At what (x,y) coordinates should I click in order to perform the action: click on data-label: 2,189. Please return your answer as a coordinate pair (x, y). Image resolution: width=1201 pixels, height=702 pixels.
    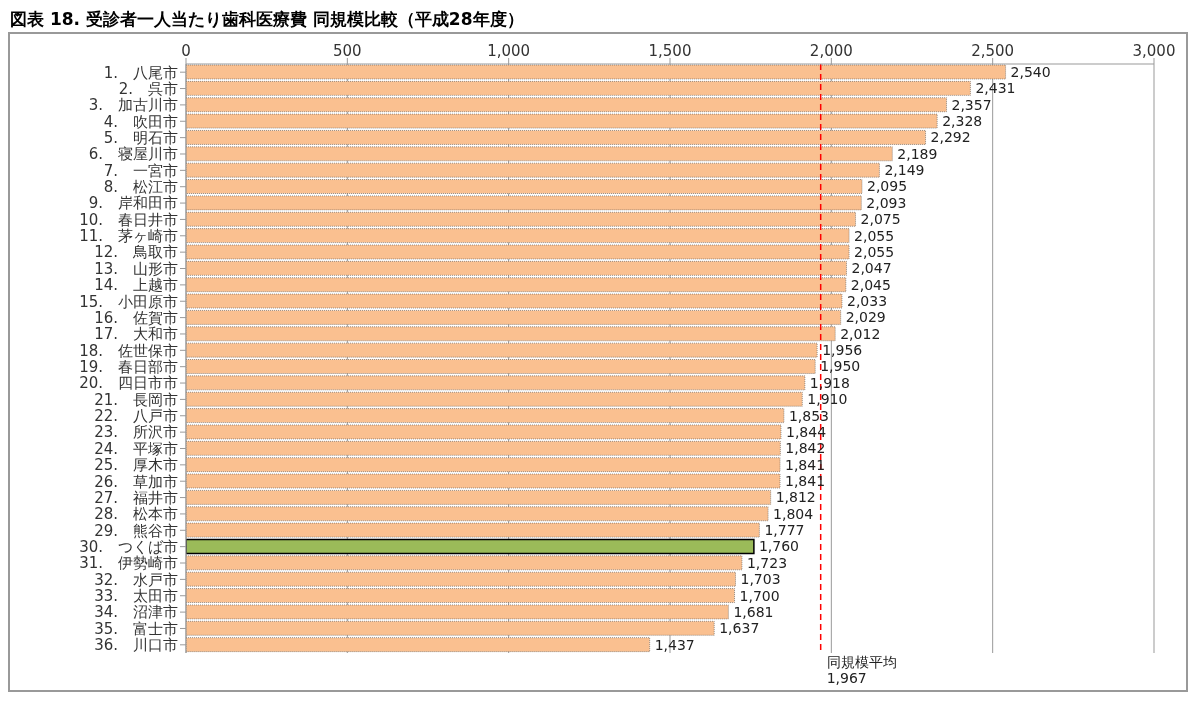
    Looking at the image, I should click on (917, 153).